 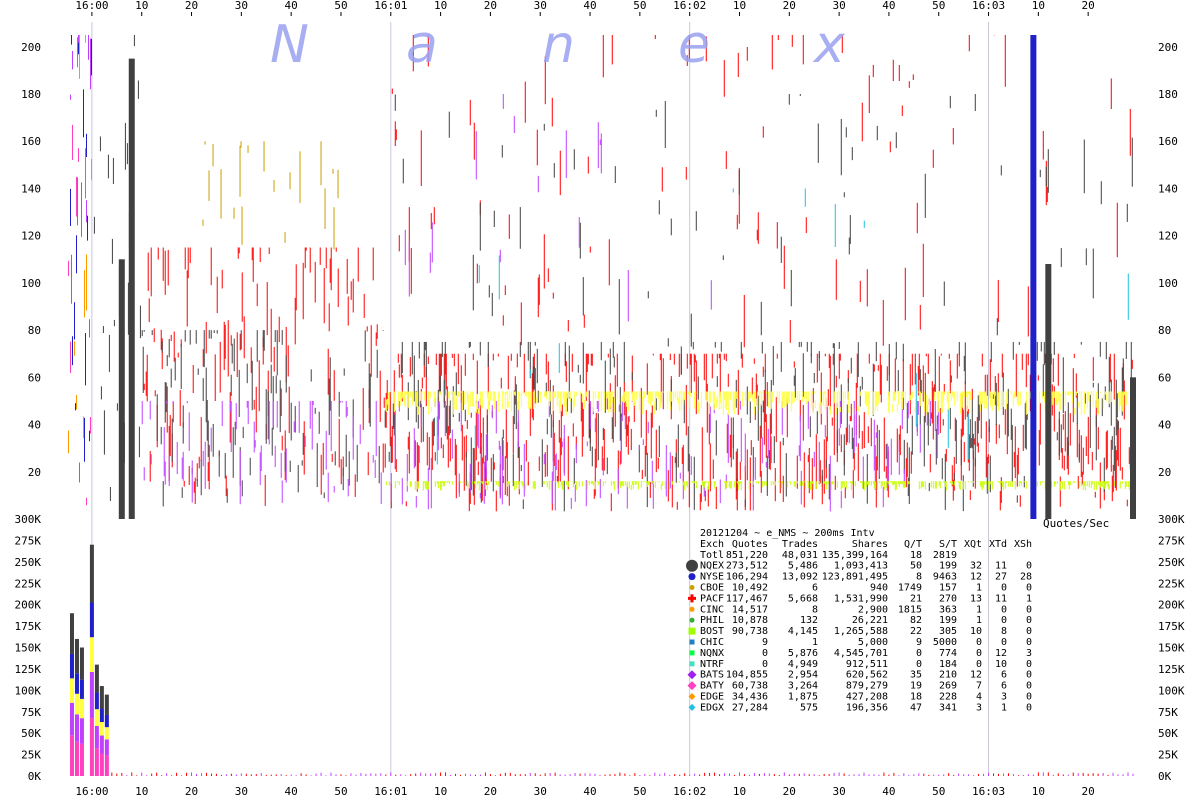 I want to click on x-tick-label-top: 10, so click(x=1038, y=6).